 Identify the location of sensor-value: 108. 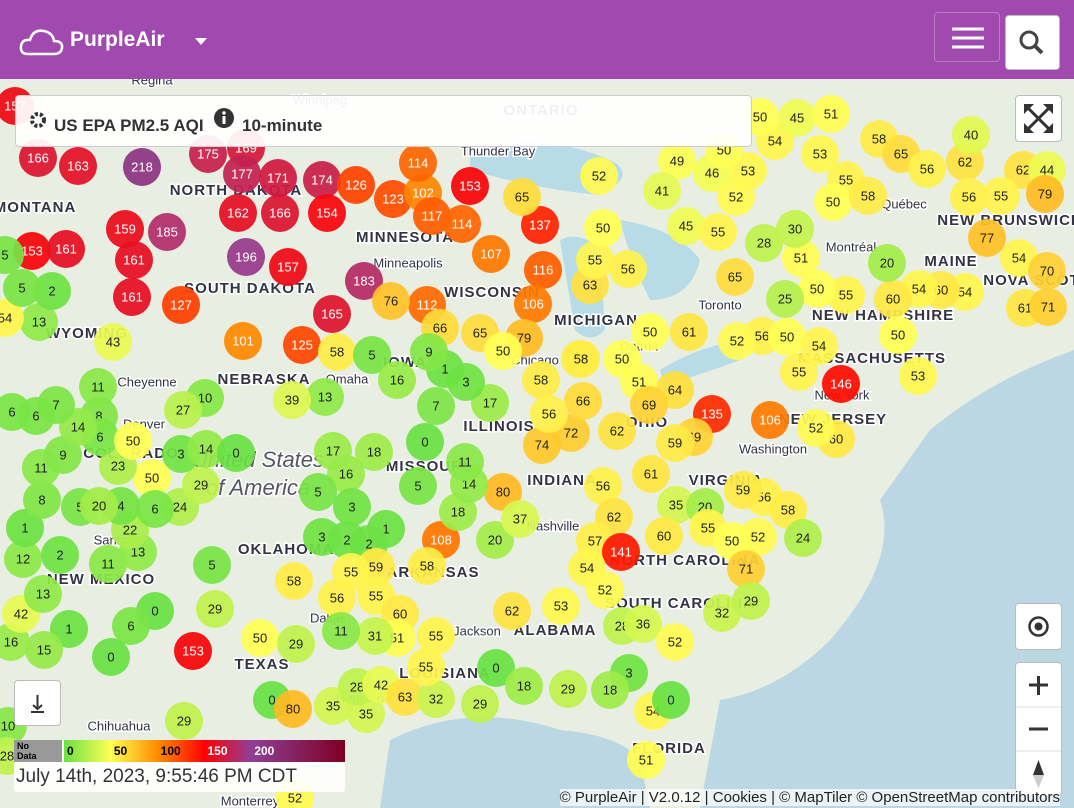
(441, 539).